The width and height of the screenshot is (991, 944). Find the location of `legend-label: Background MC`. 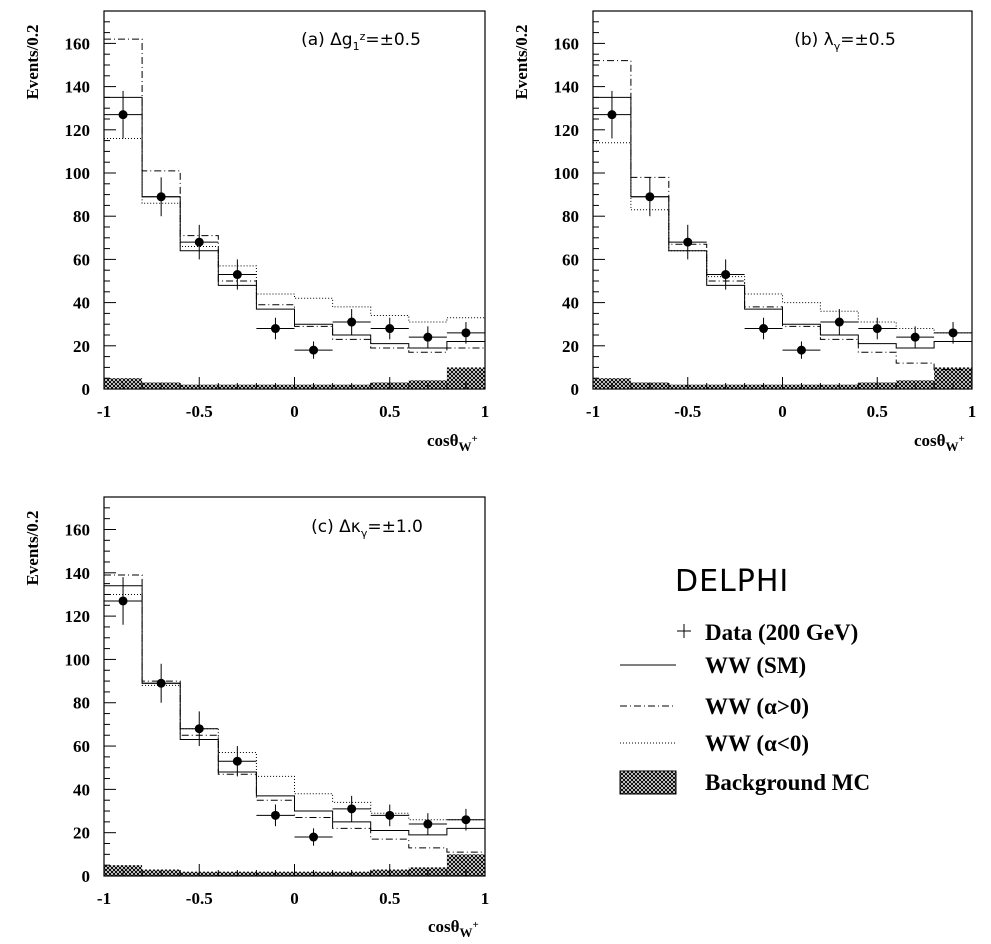

legend-label: Background MC is located at coordinates (787, 782).